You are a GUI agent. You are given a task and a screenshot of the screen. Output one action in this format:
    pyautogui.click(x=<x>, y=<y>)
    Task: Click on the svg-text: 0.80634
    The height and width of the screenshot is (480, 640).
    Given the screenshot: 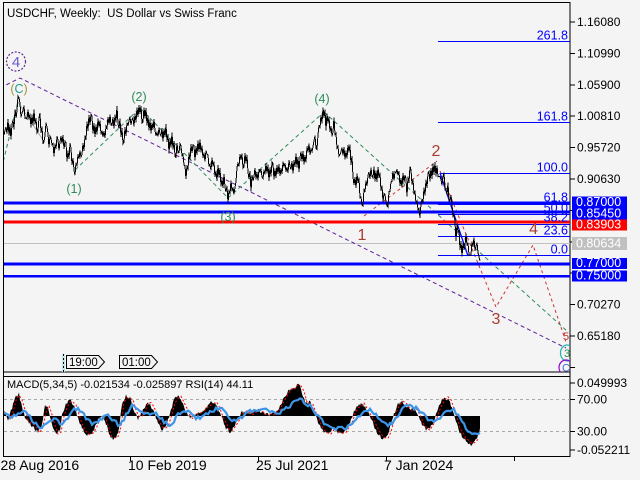 What is the action you would take?
    pyautogui.click(x=598, y=244)
    